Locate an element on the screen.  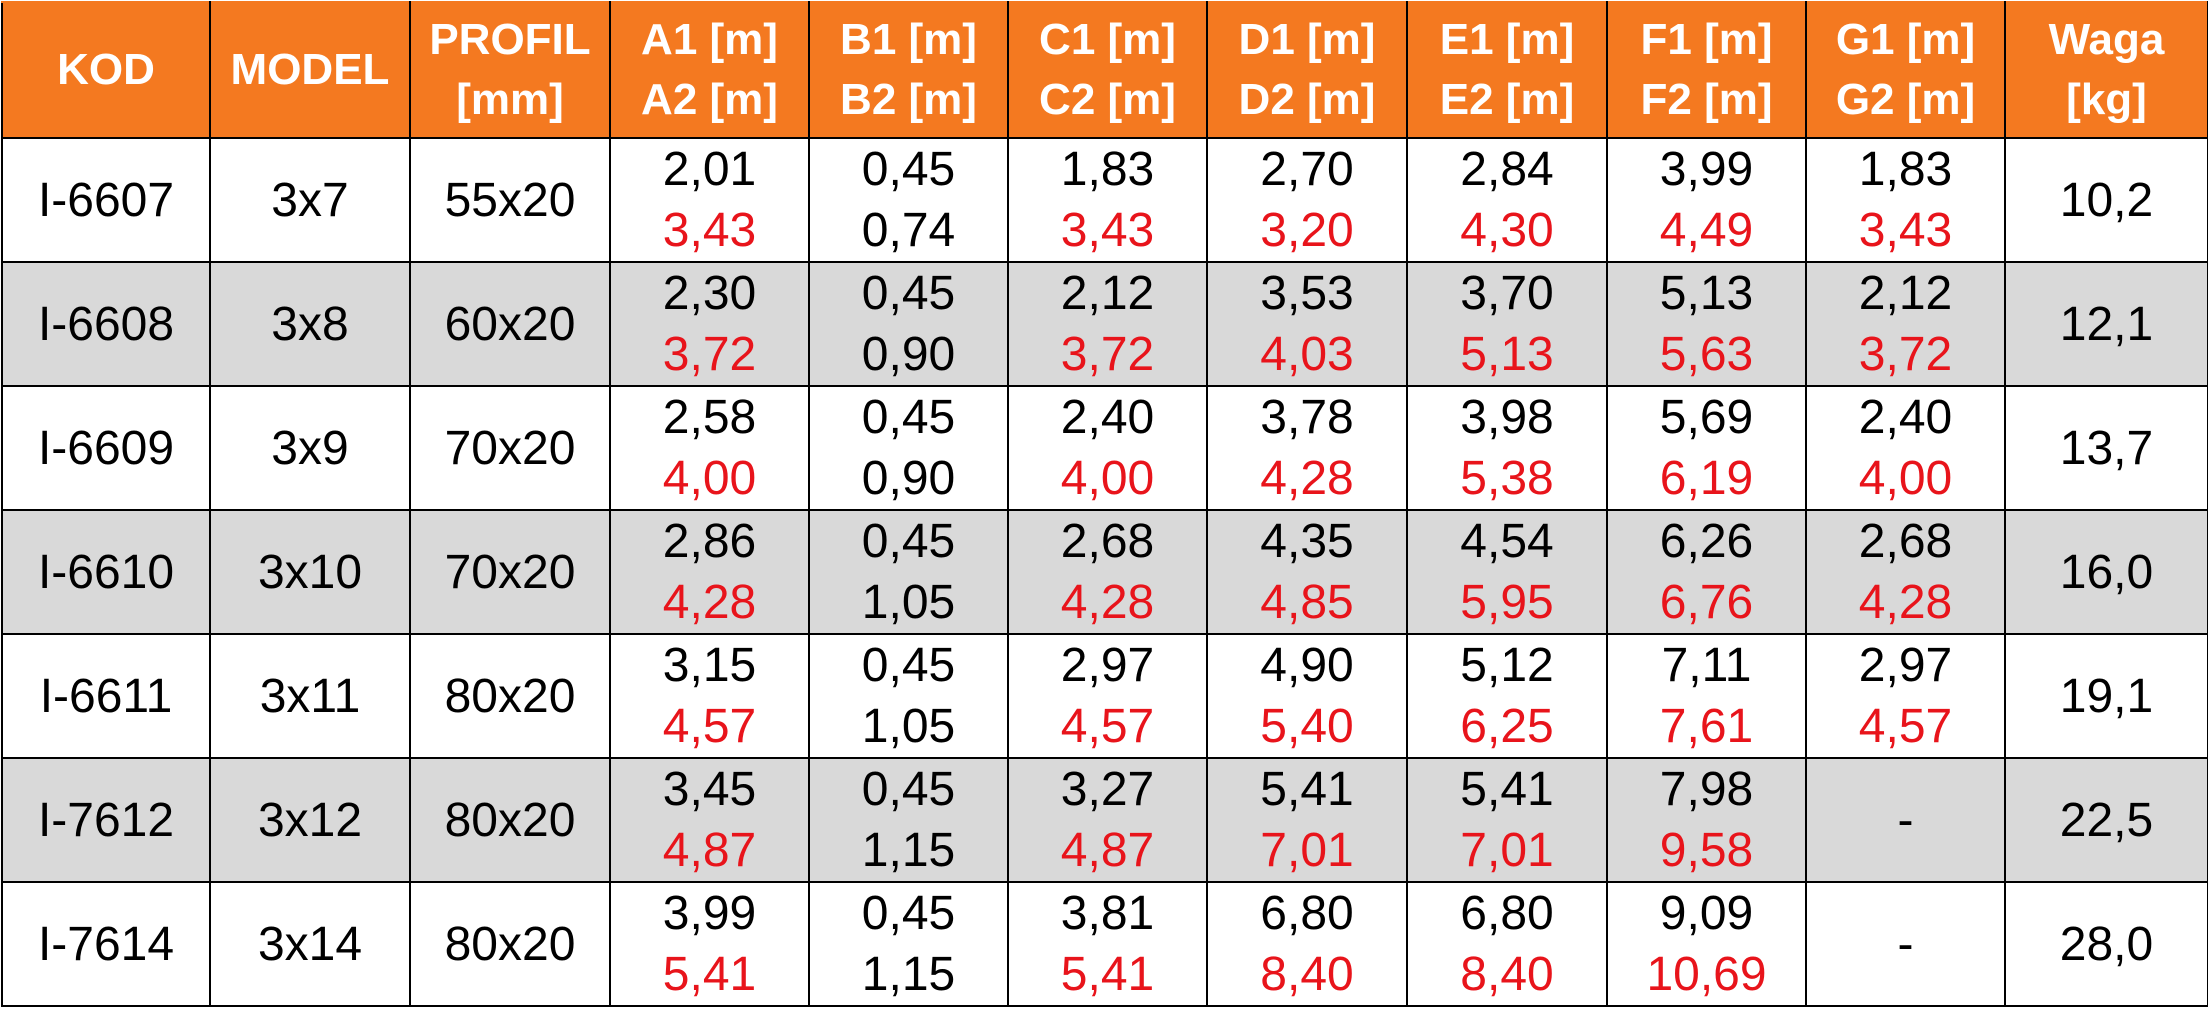
table-cell: - is located at coordinates (1905, 944).